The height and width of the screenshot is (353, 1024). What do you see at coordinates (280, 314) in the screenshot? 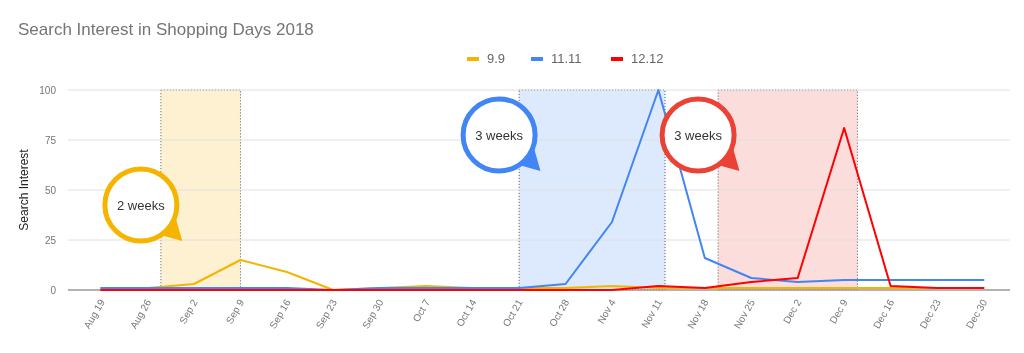
I see `x-tick-label: Sep 16` at bounding box center [280, 314].